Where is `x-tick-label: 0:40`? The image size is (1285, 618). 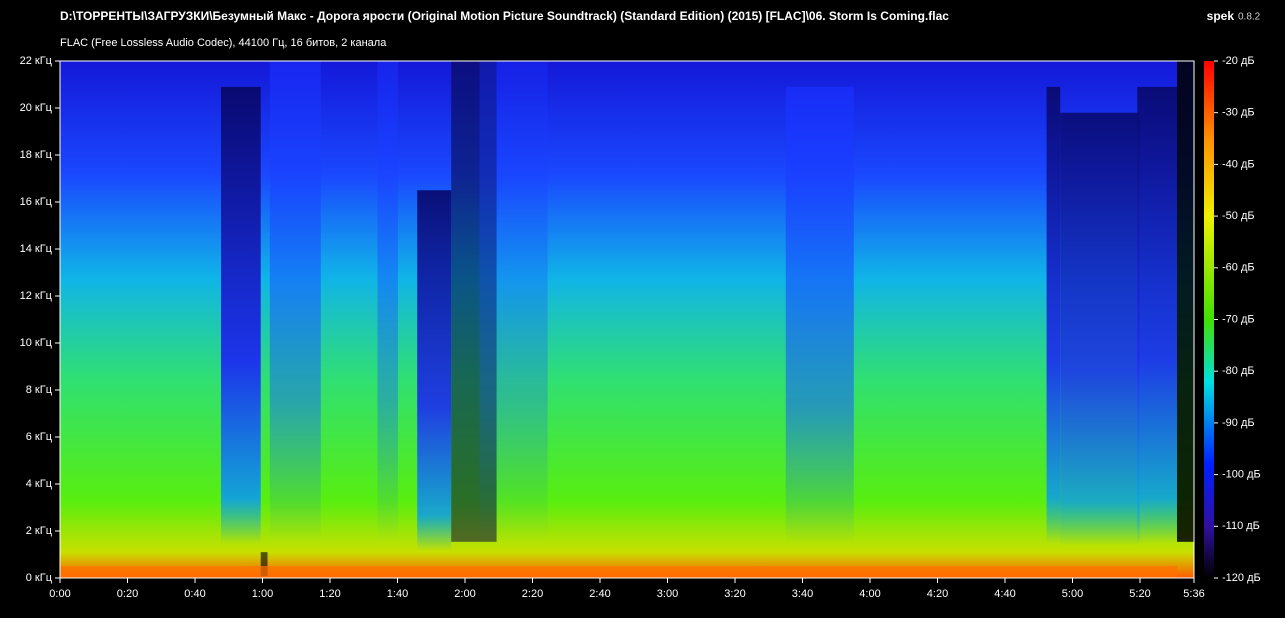
x-tick-label: 0:40 is located at coordinates (194, 594).